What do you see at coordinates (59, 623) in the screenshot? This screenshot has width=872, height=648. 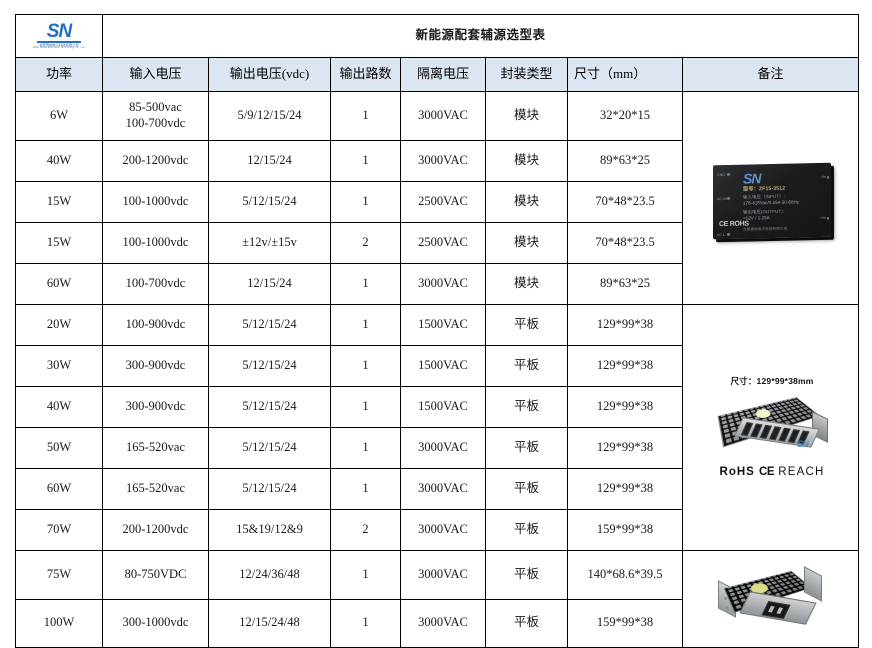 I see `cell-power: 100W` at bounding box center [59, 623].